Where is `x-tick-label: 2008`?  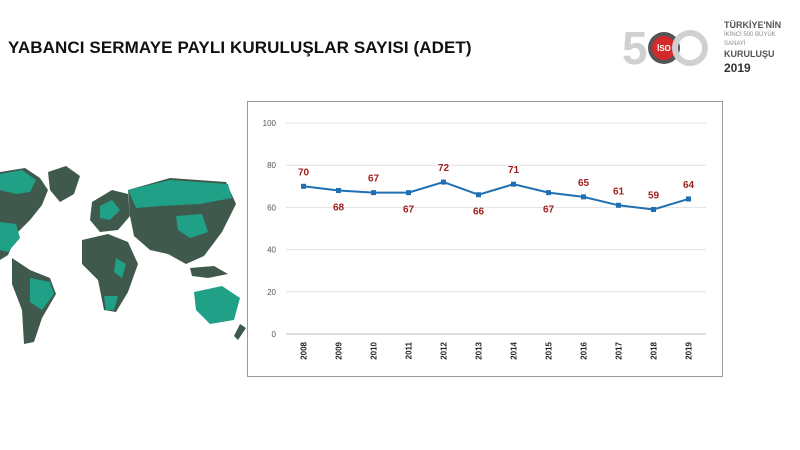 x-tick-label: 2008 is located at coordinates (304, 350).